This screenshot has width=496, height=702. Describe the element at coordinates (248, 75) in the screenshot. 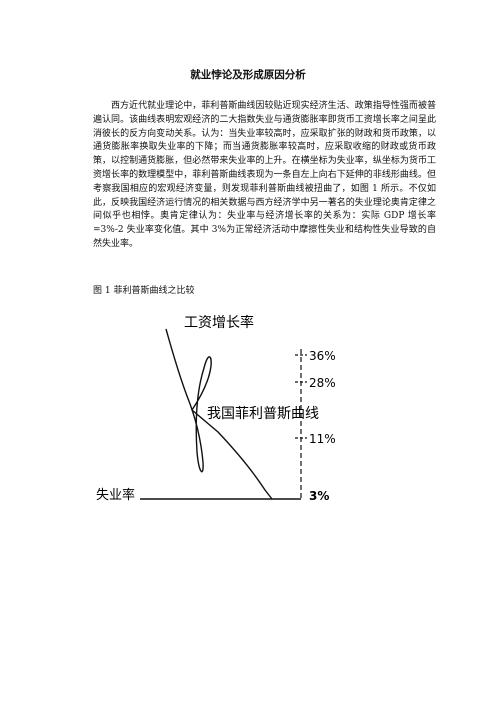

I see `document-title: 就业悖论及形成原因分析` at that location.